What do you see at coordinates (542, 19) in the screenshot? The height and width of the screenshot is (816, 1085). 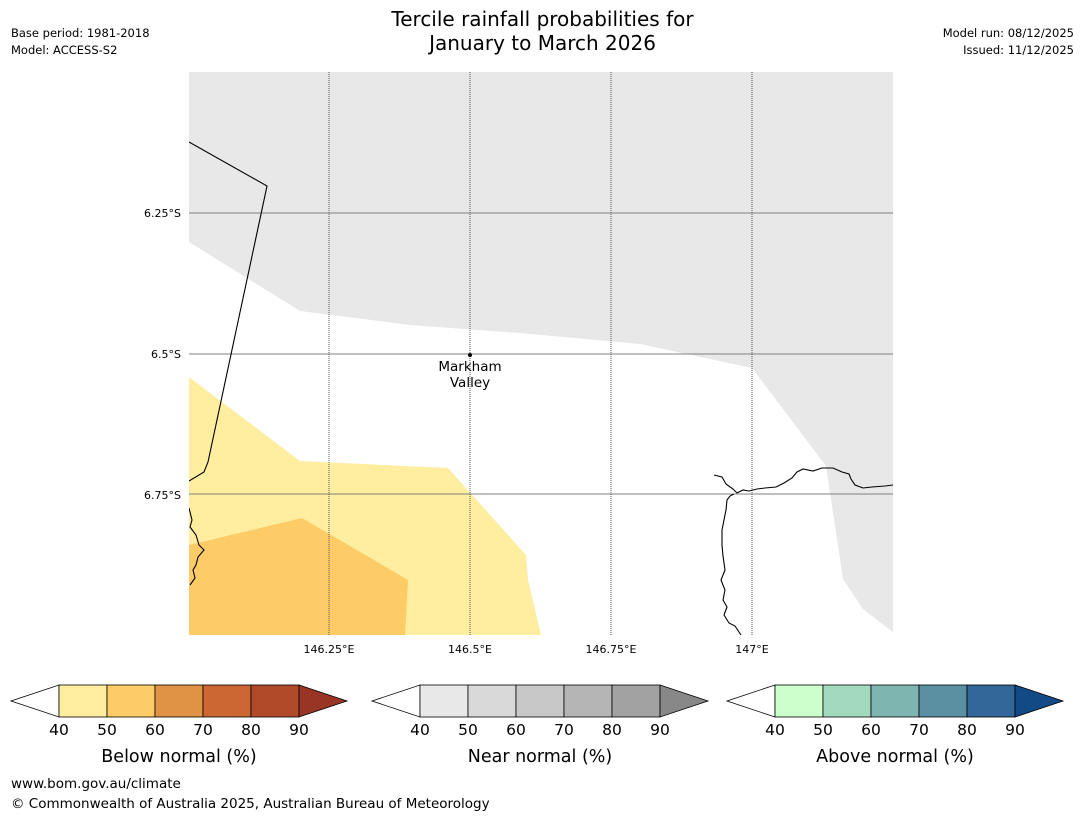 I see `title-line-1: Tercile rainfall probabilities for` at bounding box center [542, 19].